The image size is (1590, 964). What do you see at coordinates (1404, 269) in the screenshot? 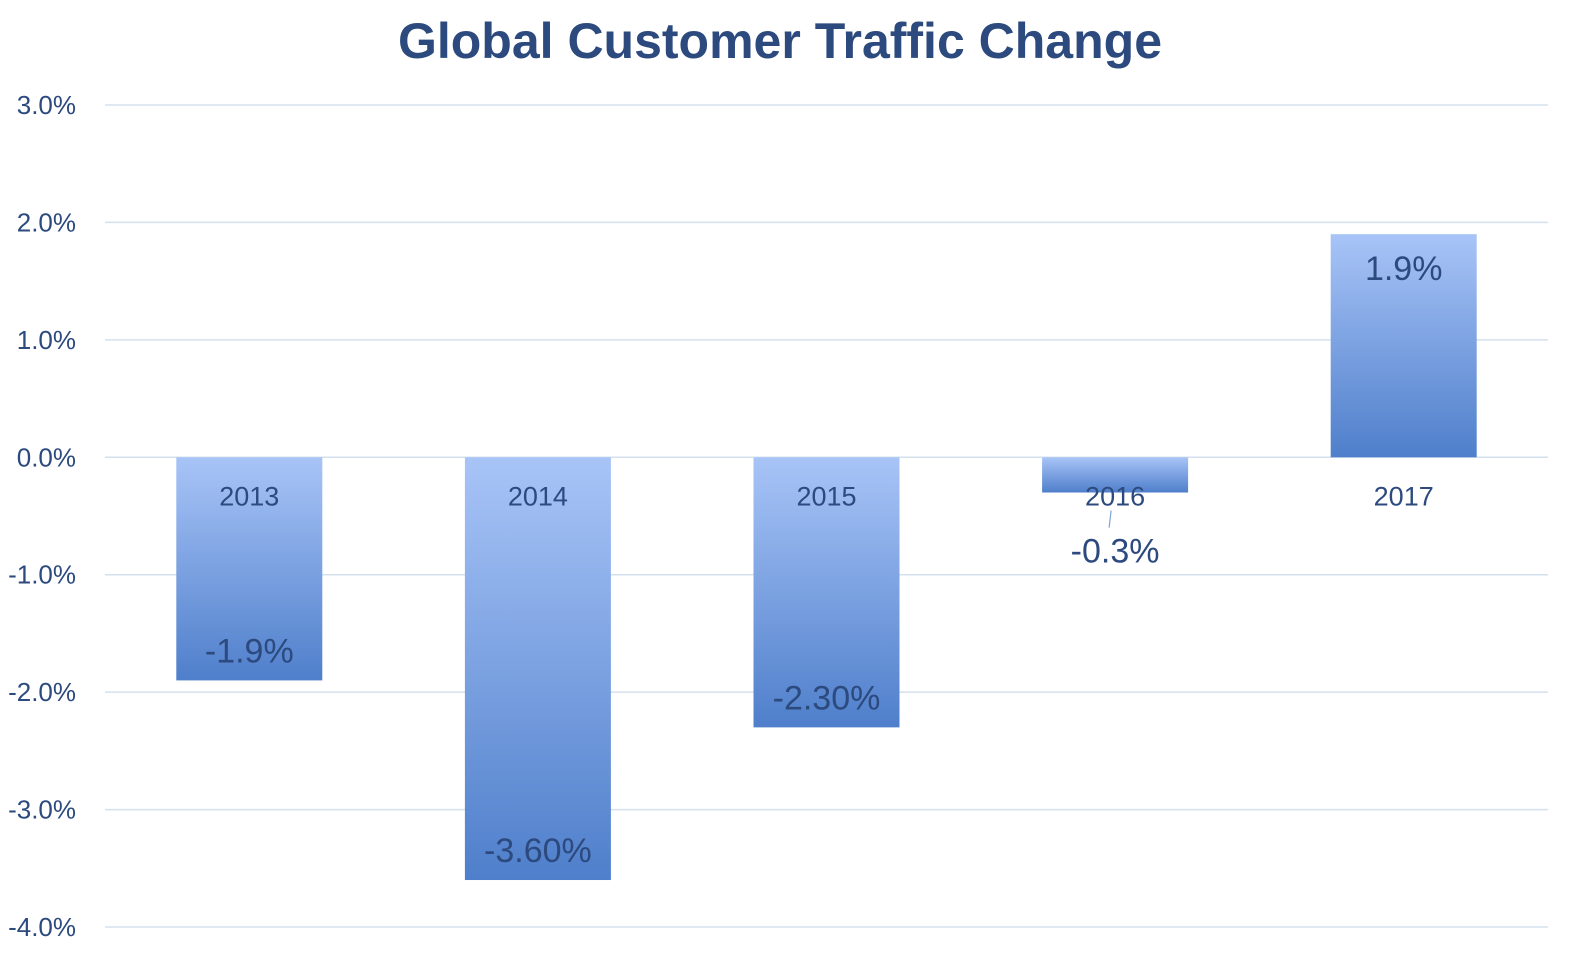
I see `data-label: 1.9%` at bounding box center [1404, 269].